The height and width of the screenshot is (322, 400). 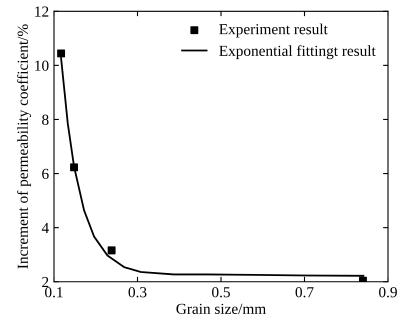 What do you see at coordinates (388, 292) in the screenshot?
I see `x-tick-label: 0.9` at bounding box center [388, 292].